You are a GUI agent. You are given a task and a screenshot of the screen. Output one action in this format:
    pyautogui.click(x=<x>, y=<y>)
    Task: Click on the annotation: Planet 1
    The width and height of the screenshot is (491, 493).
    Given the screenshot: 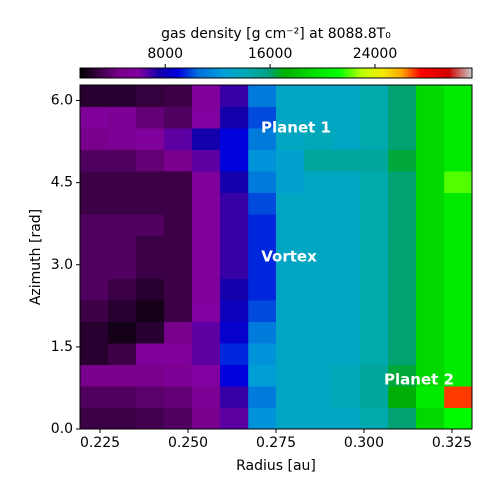 What is the action you would take?
    pyautogui.click(x=296, y=128)
    